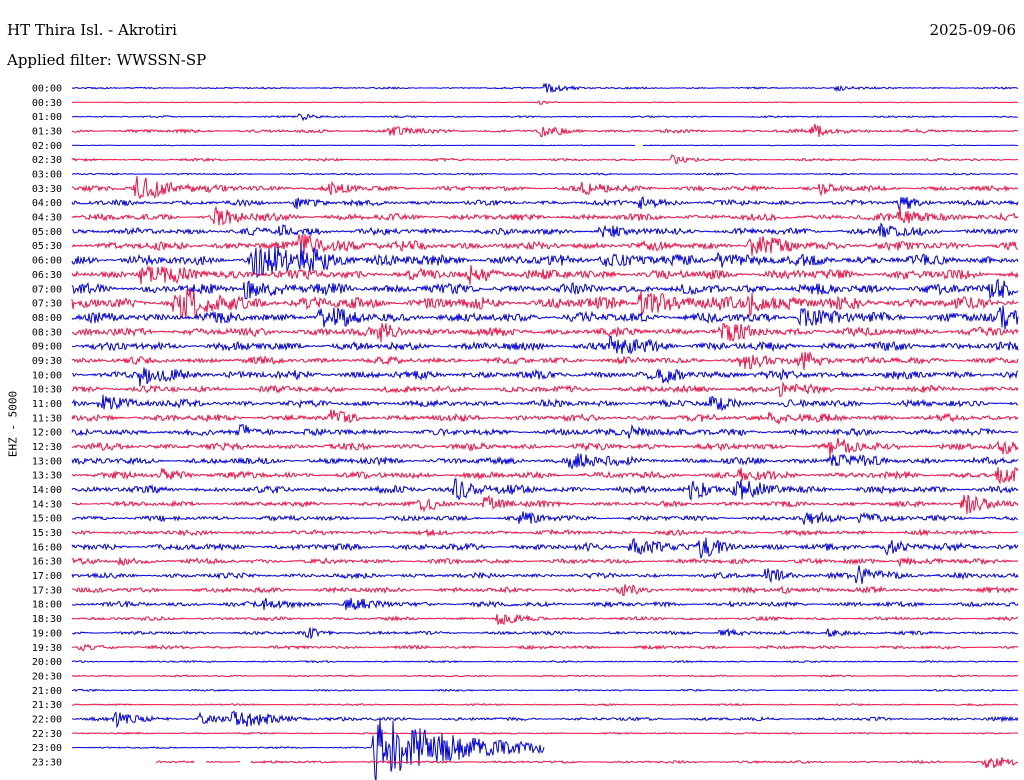 The image size is (1024, 780). Describe the element at coordinates (47, 117) in the screenshot. I see `time-tick-label: 01:00` at that location.